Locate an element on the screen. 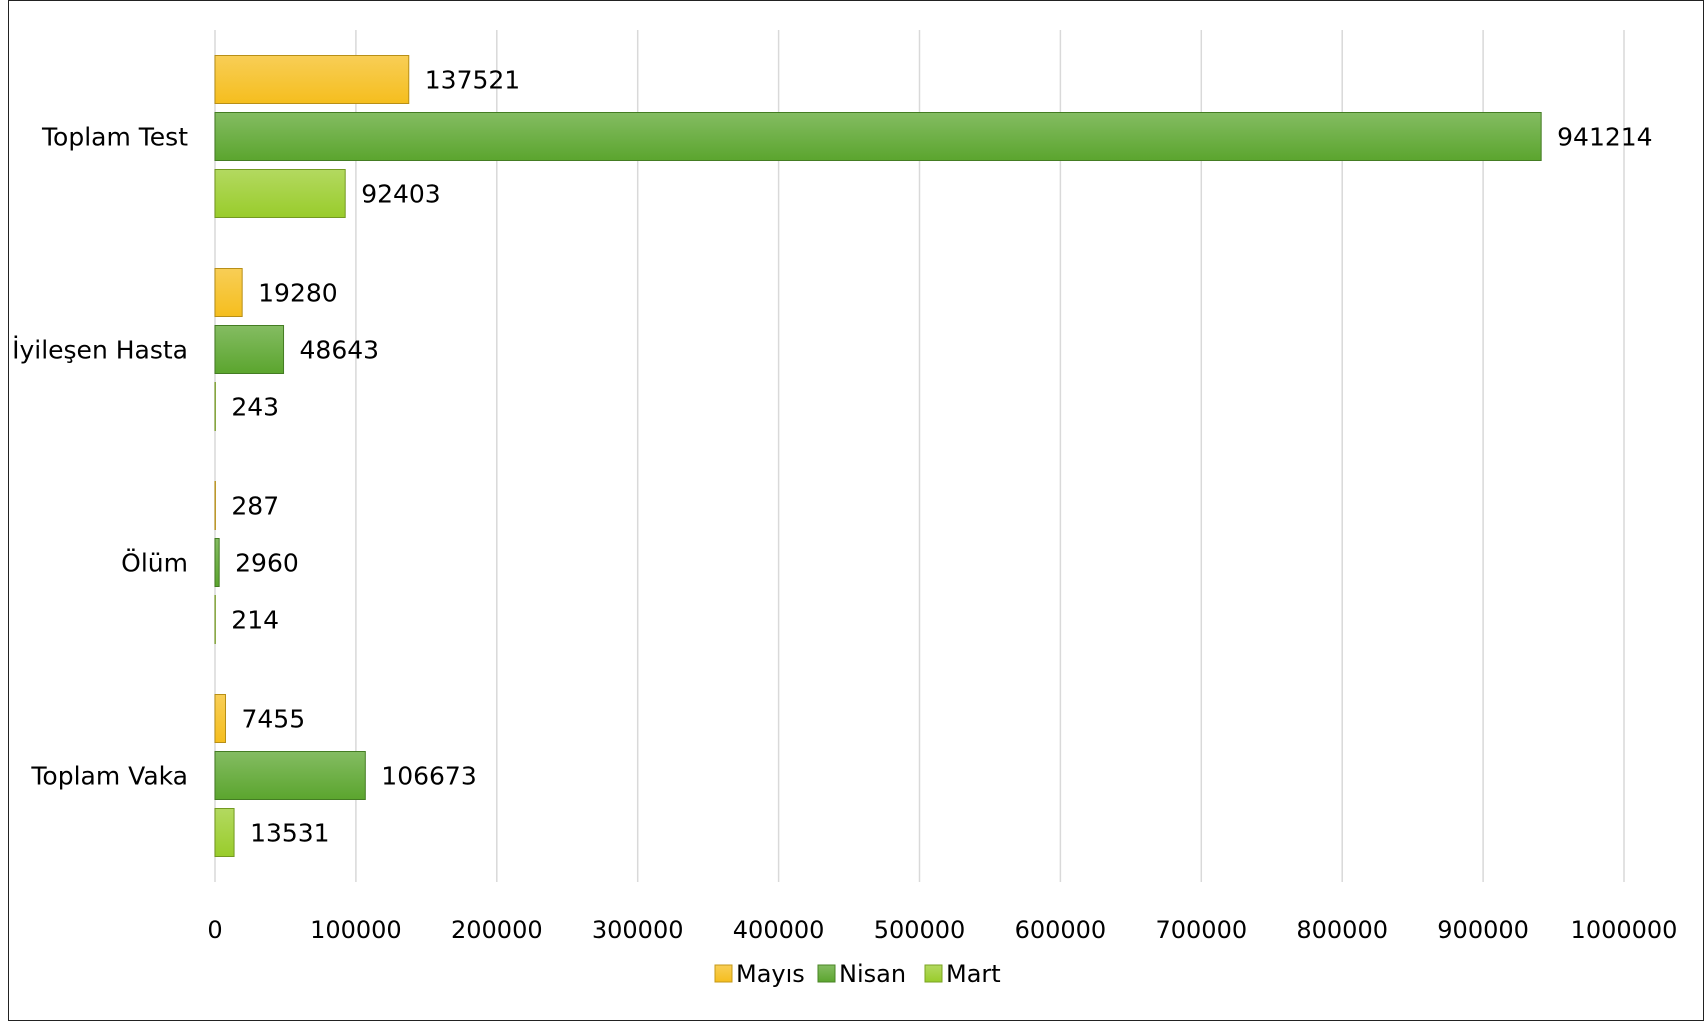  bar-mayis-toplam-vaka is located at coordinates (220, 718).